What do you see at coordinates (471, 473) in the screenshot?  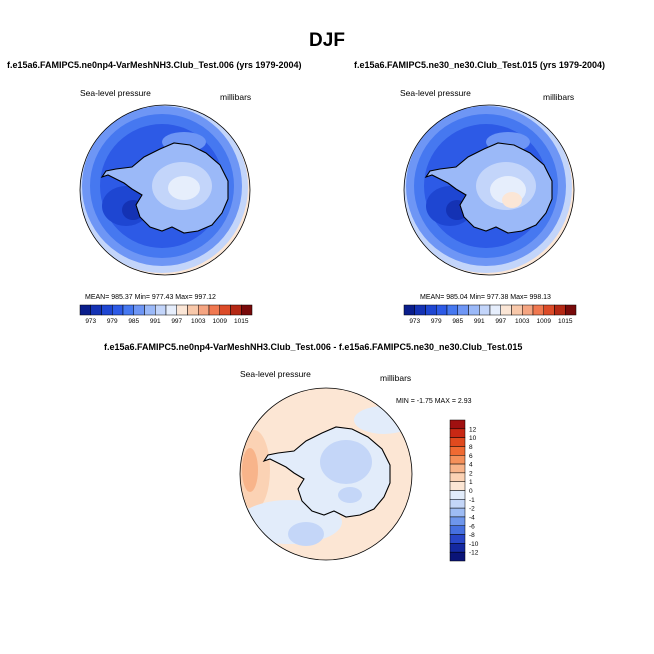 I see `panel3-colorbar-tick-label: 2` at bounding box center [471, 473].